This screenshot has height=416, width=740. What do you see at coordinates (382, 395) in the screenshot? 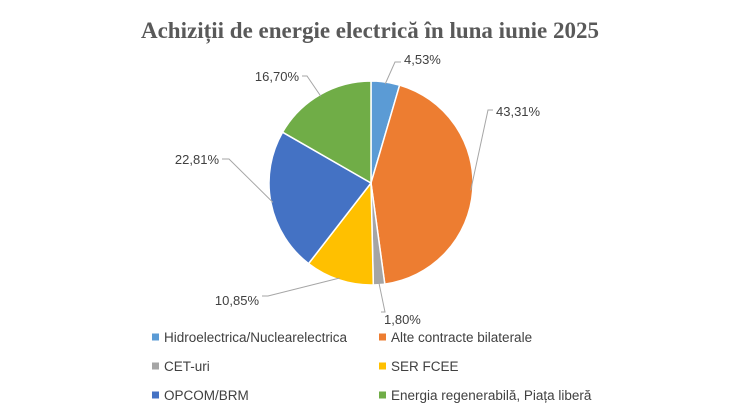
I see `legend-swatch-energia-regenerabila-piata-libera` at bounding box center [382, 395].